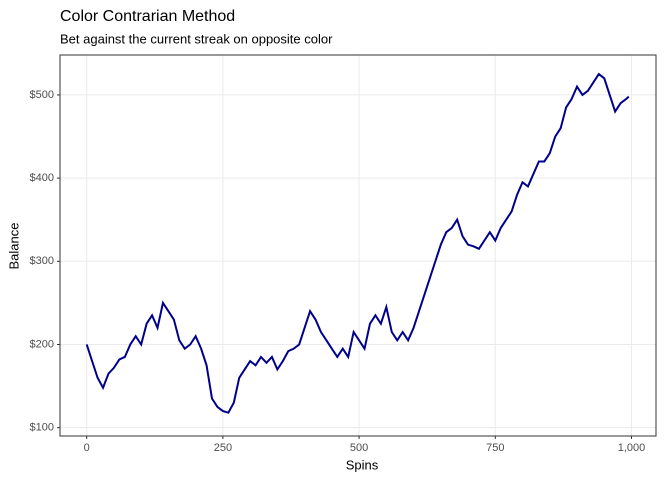  I want to click on y-axis-title: Balance, so click(13, 246).